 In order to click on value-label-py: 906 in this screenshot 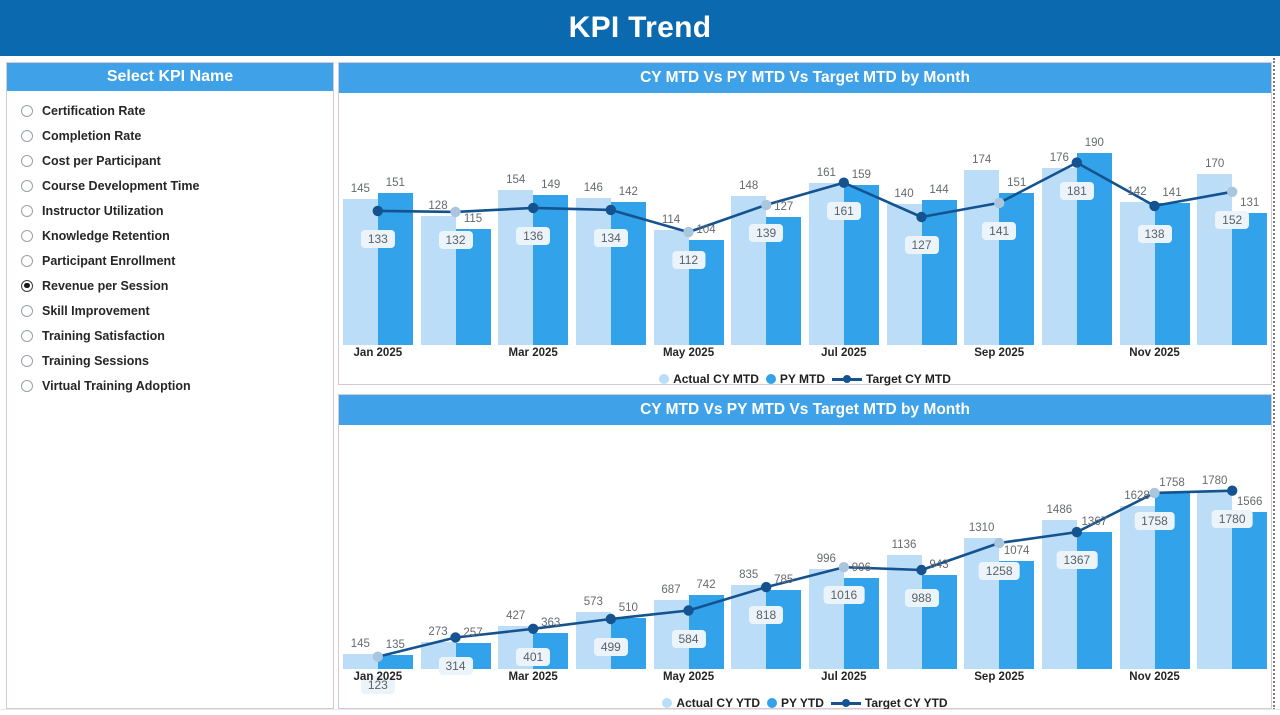, I will do `click(861, 568)`.